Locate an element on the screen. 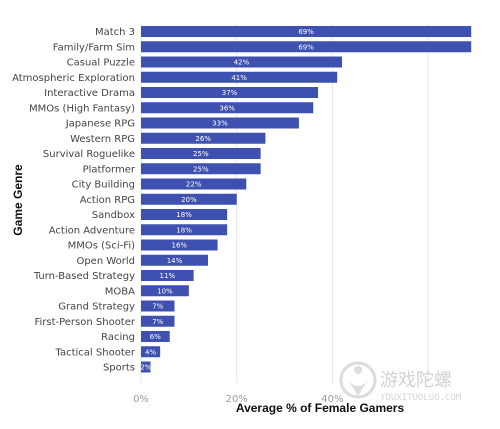 This screenshot has width=500, height=429. y-axis-title: Game Genre is located at coordinates (18, 200).